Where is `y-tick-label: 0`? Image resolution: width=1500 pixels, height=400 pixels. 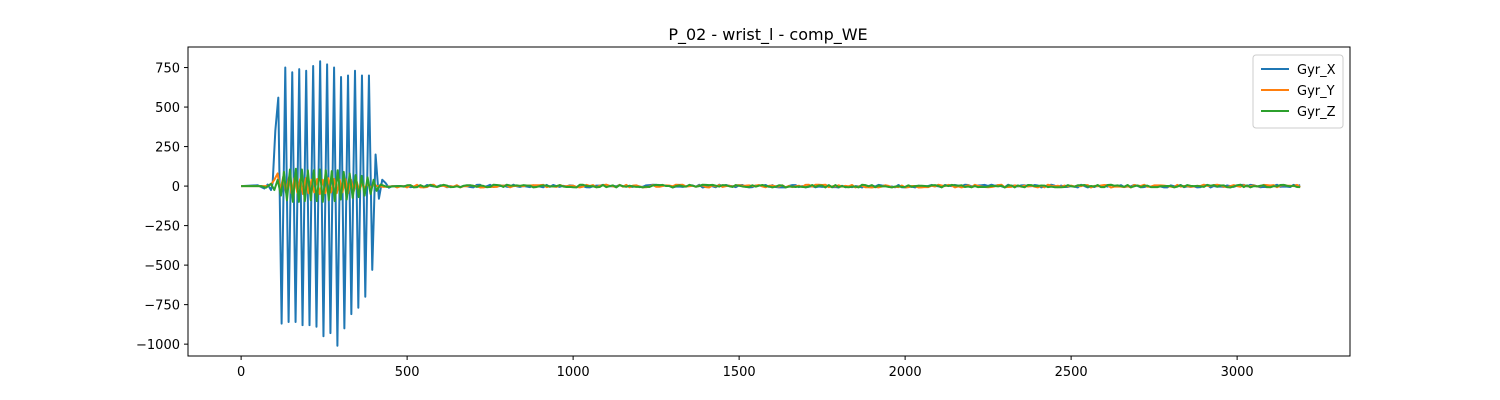 y-tick-label: 0 is located at coordinates (176, 187).